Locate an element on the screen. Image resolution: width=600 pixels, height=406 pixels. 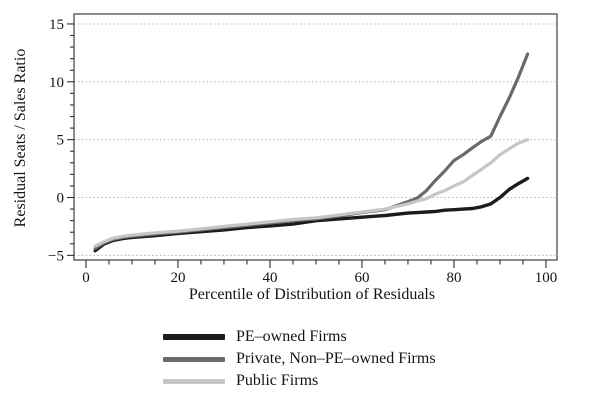
legend-label: PE–owned Firms is located at coordinates (291, 336).